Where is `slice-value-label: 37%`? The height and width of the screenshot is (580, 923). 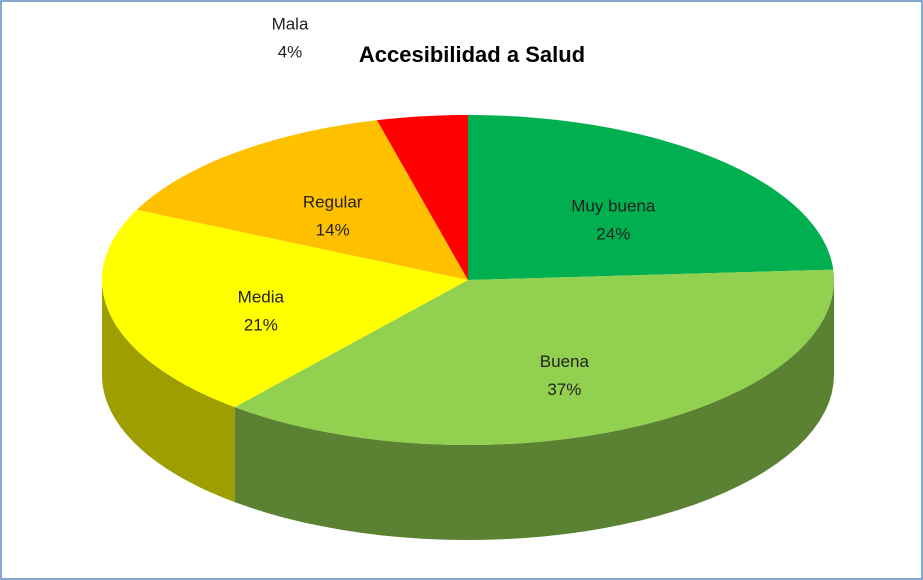
slice-value-label: 37% is located at coordinates (564, 389).